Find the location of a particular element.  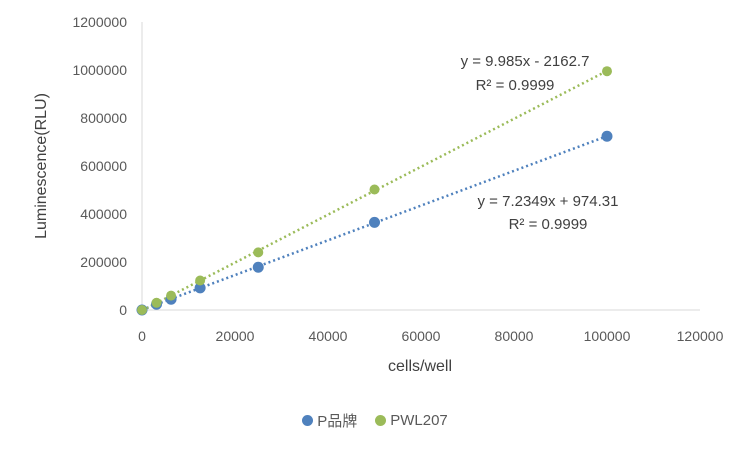

x-axis-title: cells/well is located at coordinates (420, 366).